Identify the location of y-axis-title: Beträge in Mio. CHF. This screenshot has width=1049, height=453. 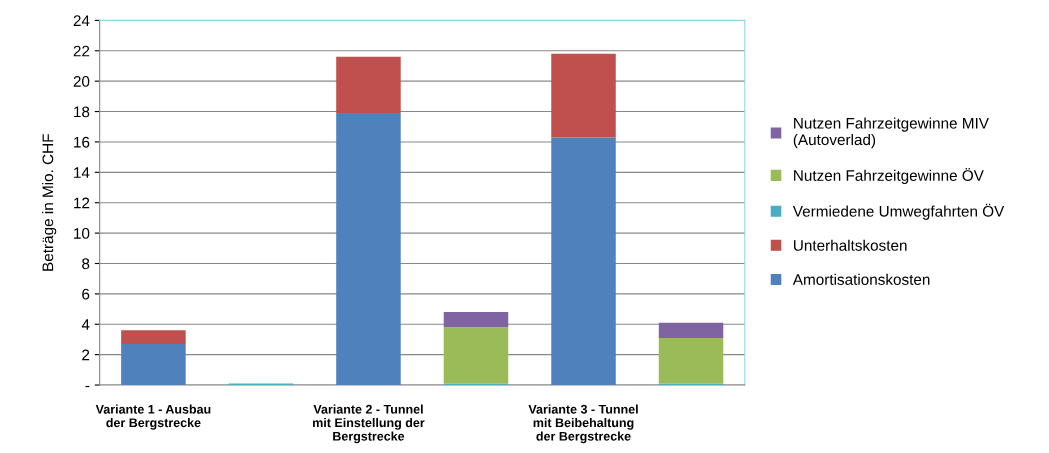
(49, 202).